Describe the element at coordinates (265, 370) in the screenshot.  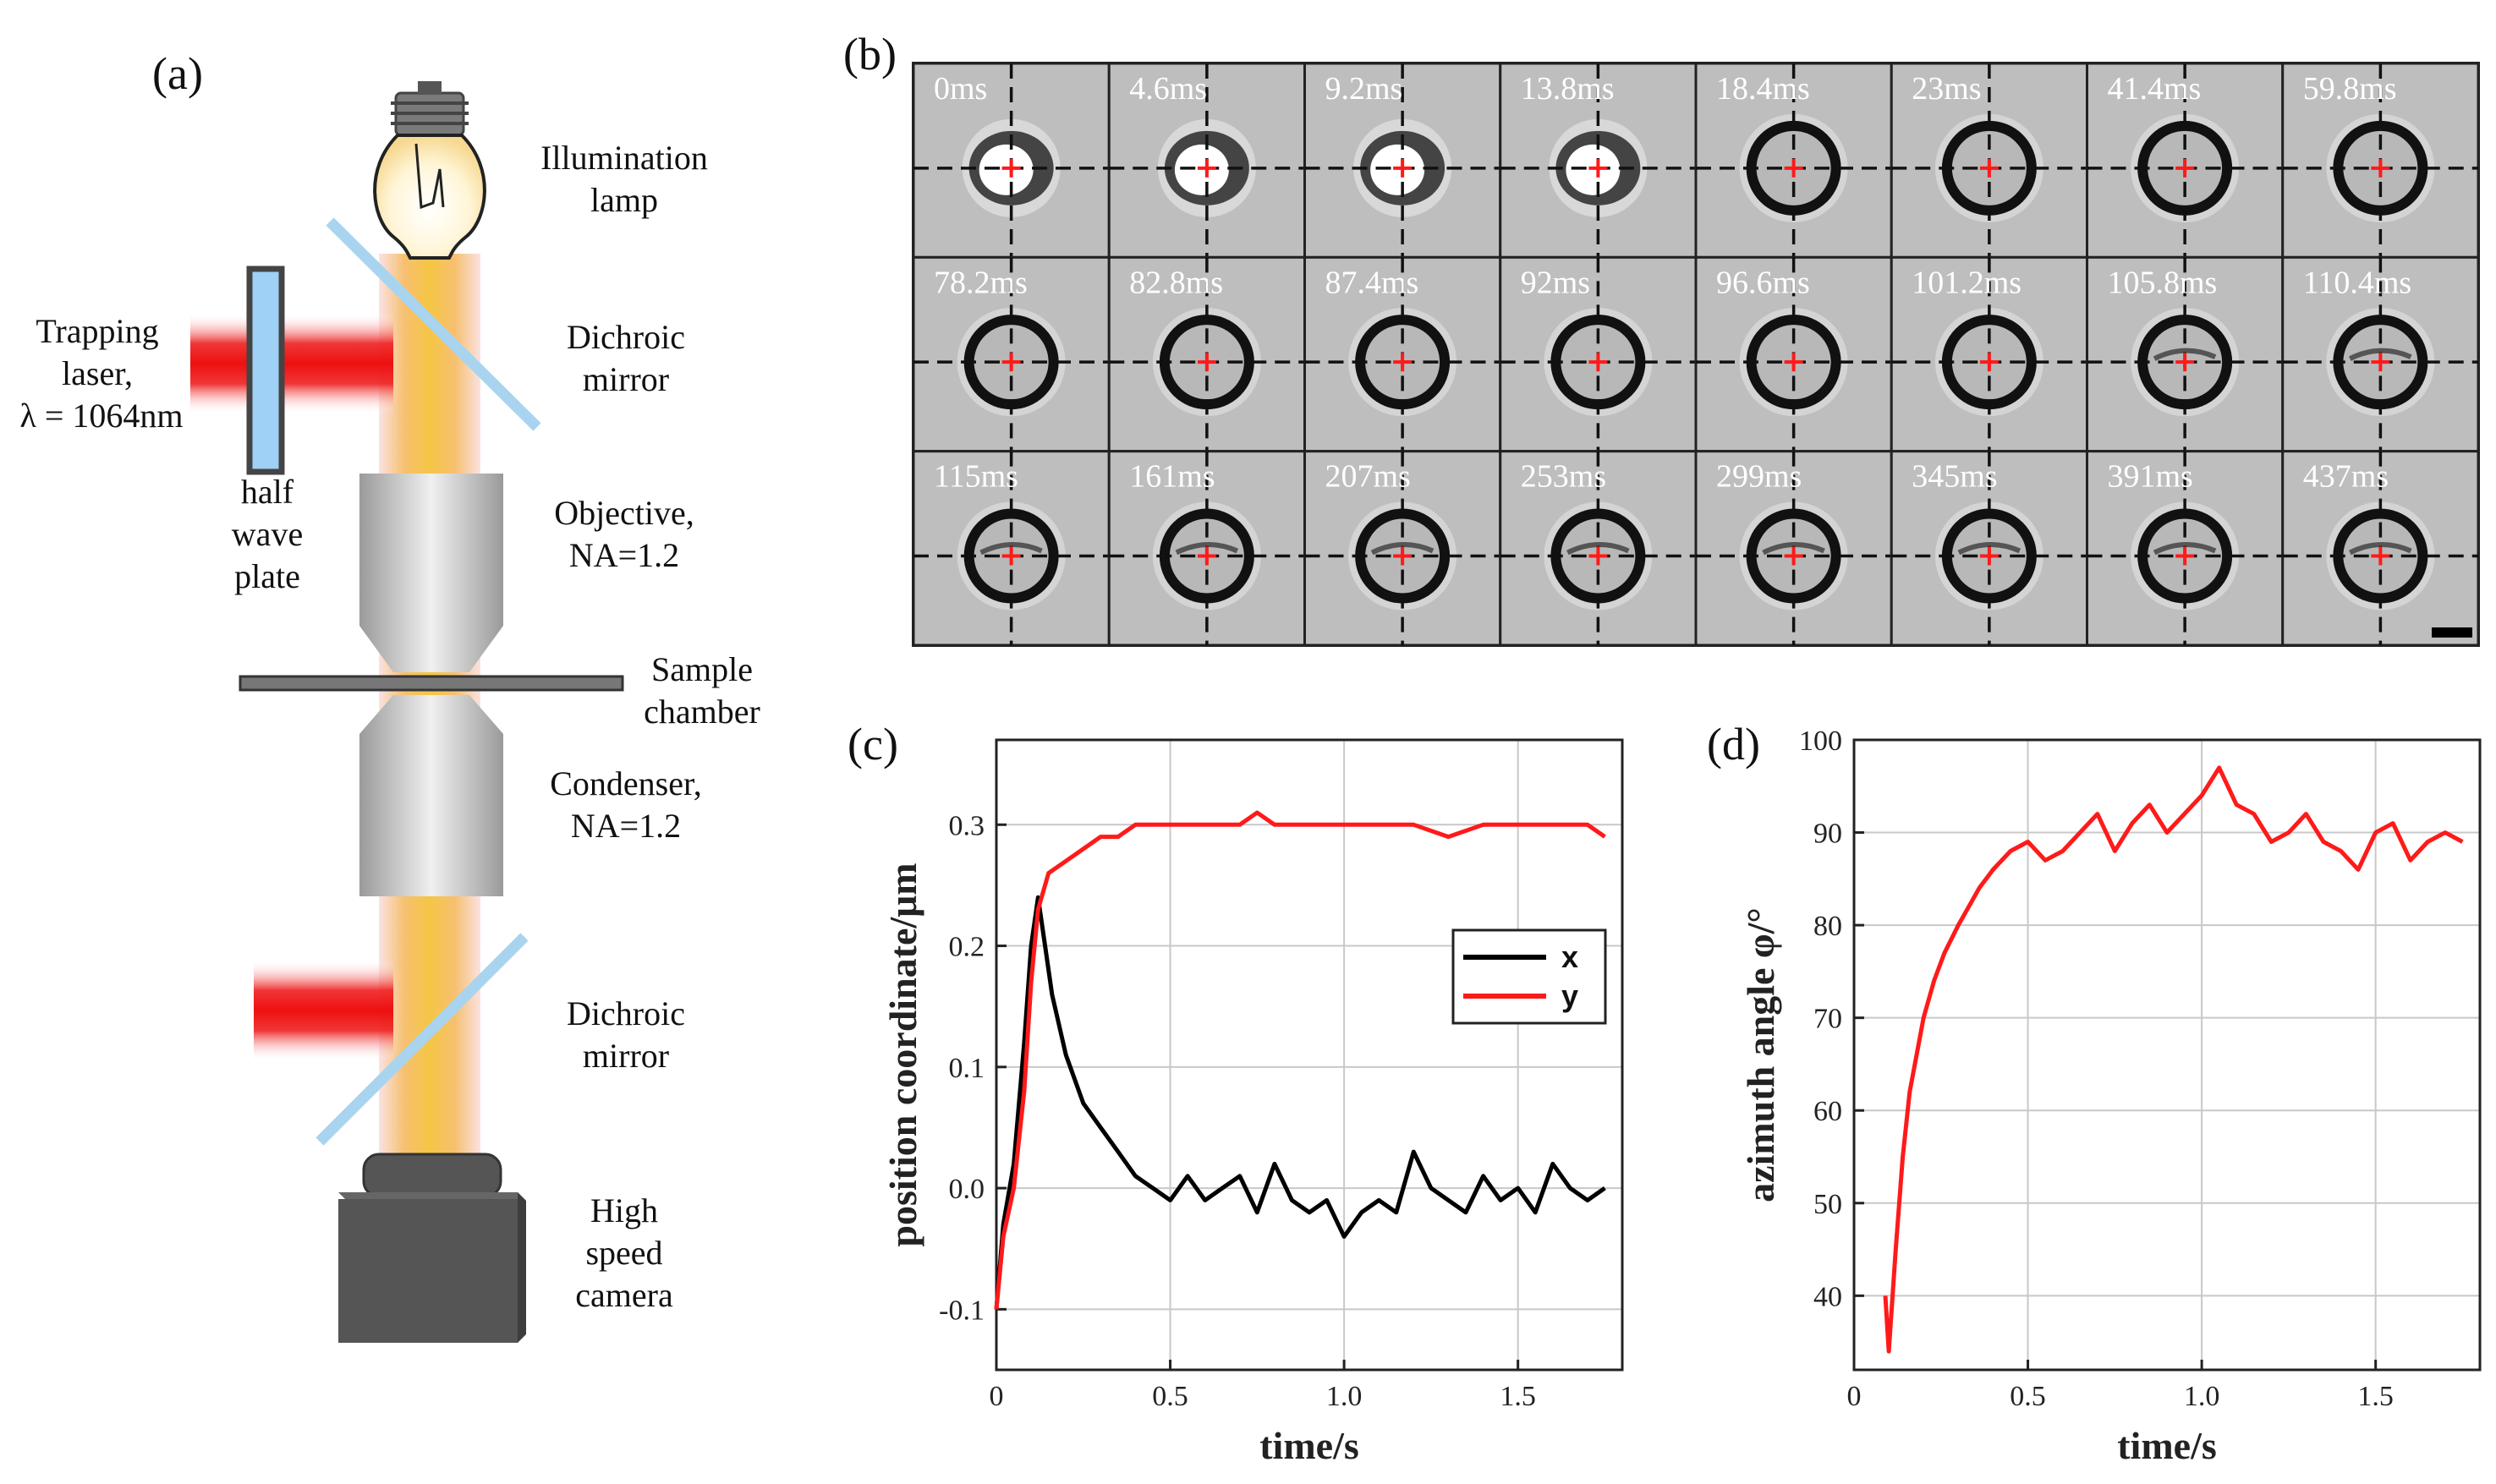
I see `half-wave-plate` at that location.